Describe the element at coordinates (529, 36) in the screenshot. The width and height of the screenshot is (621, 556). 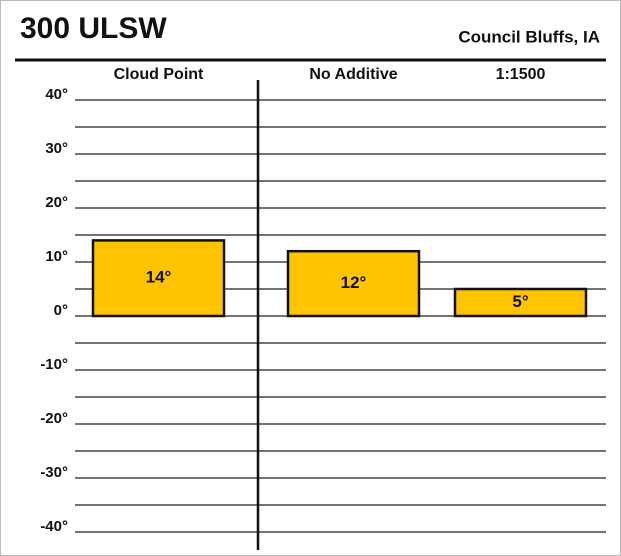
I see `chart-subtitle: Council Bluffs, IA` at that location.